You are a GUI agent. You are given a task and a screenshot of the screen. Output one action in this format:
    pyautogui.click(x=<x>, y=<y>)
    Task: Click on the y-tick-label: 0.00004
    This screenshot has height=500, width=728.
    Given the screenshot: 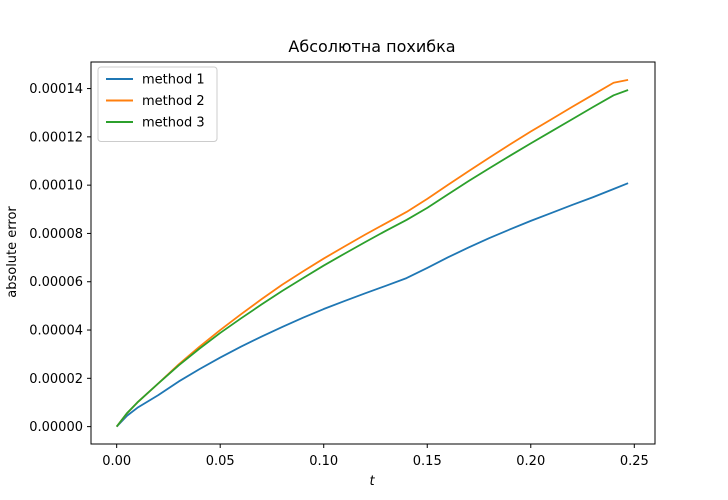 What is the action you would take?
    pyautogui.click(x=56, y=331)
    